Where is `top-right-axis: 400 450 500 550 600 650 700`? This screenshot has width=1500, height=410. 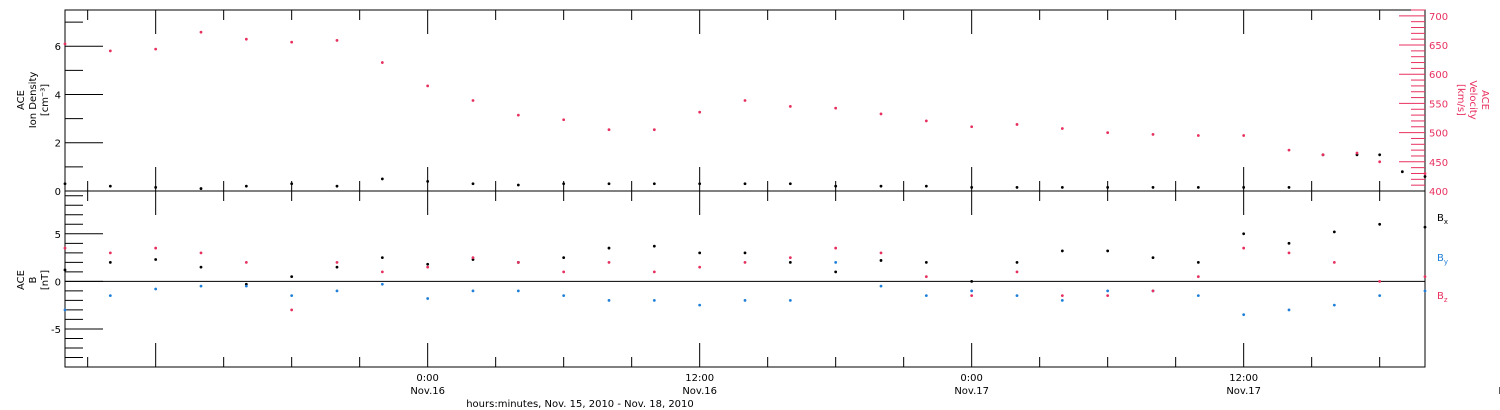
top-right-axis: 400 450 500 550 600 650 700 is located at coordinates (1423, 103).